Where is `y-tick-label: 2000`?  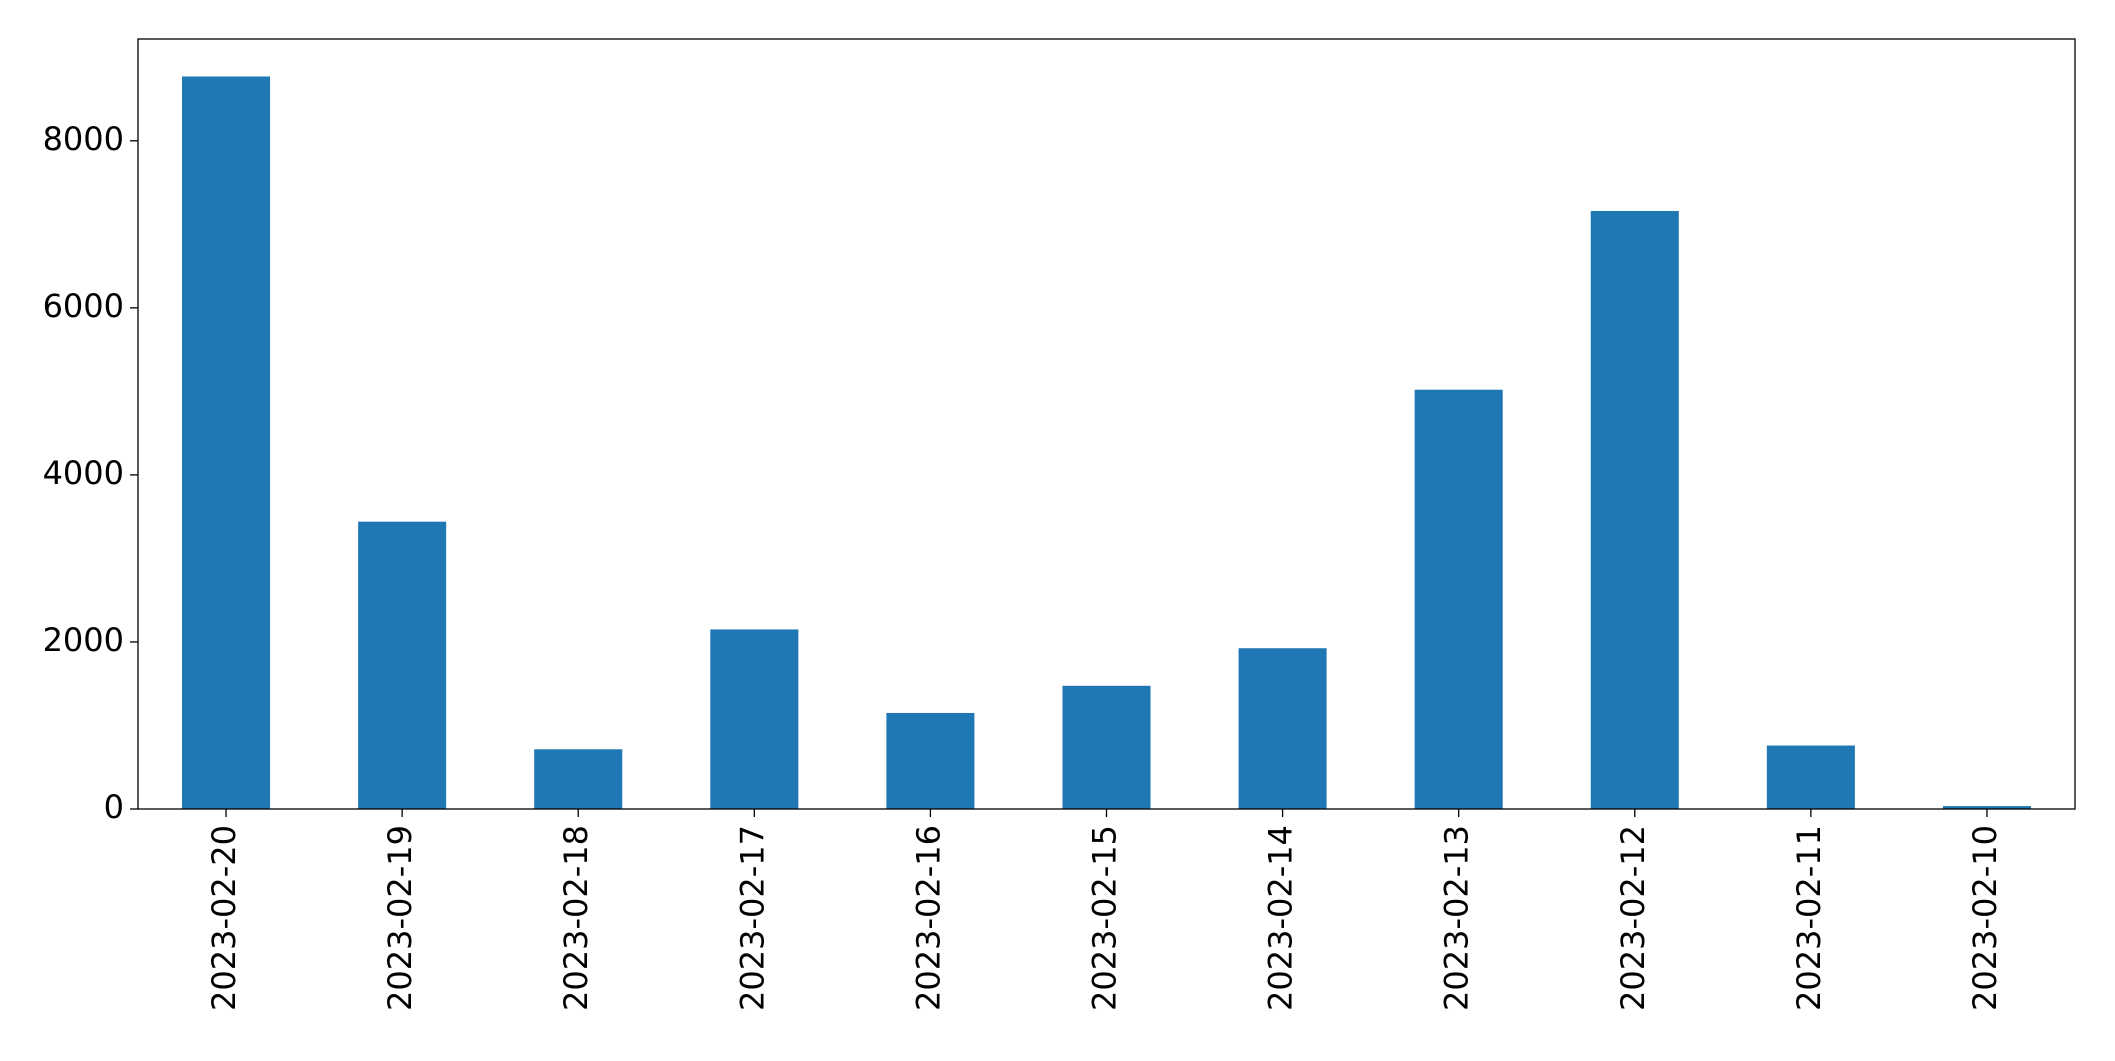 y-tick-label: 2000 is located at coordinates (83, 640).